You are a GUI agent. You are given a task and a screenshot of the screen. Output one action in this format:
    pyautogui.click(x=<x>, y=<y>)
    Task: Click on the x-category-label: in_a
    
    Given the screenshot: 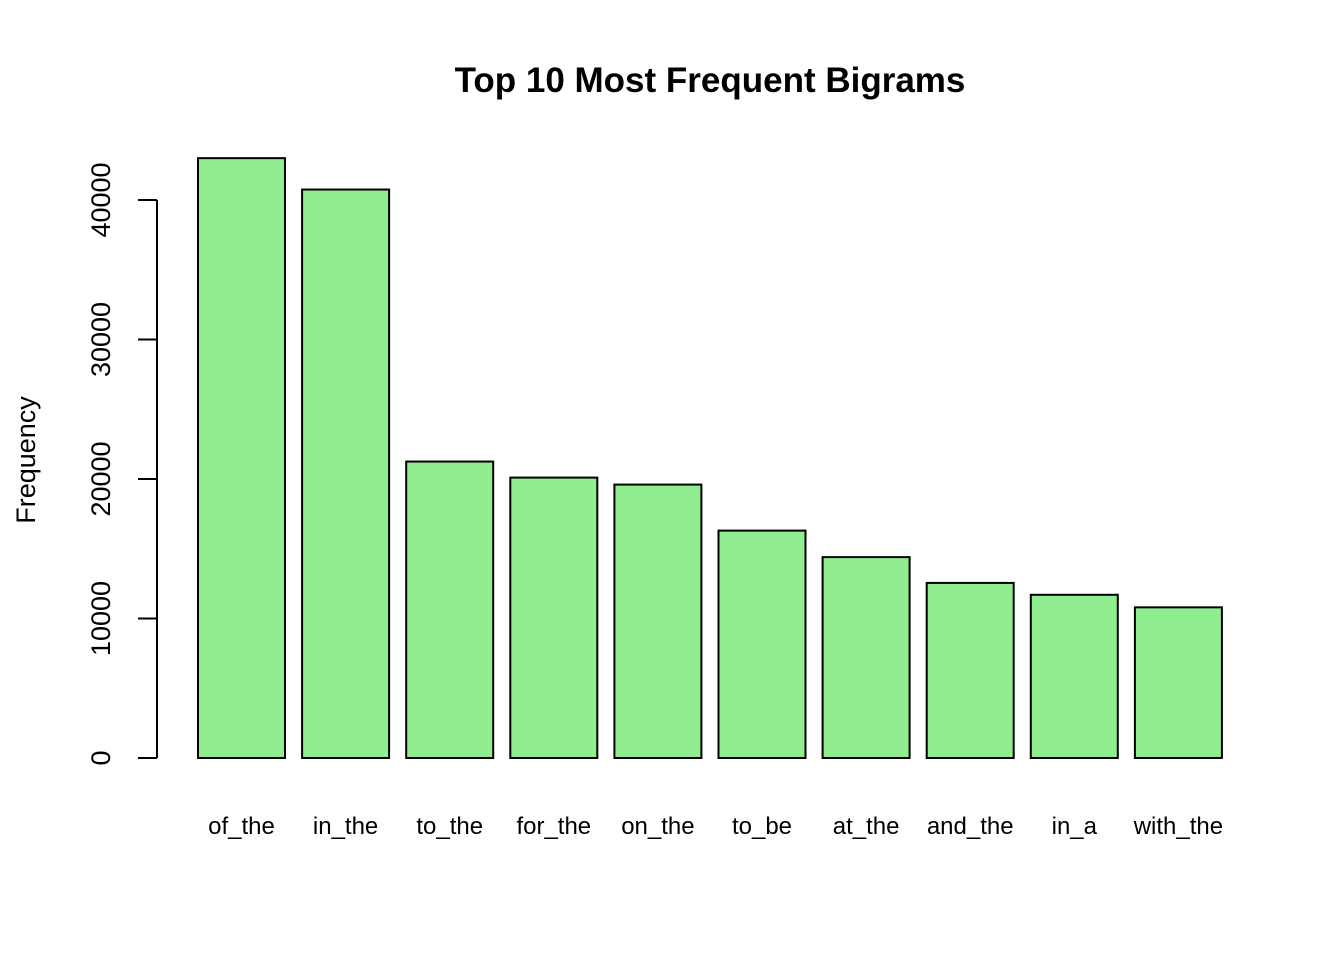 What is the action you would take?
    pyautogui.click(x=1075, y=826)
    